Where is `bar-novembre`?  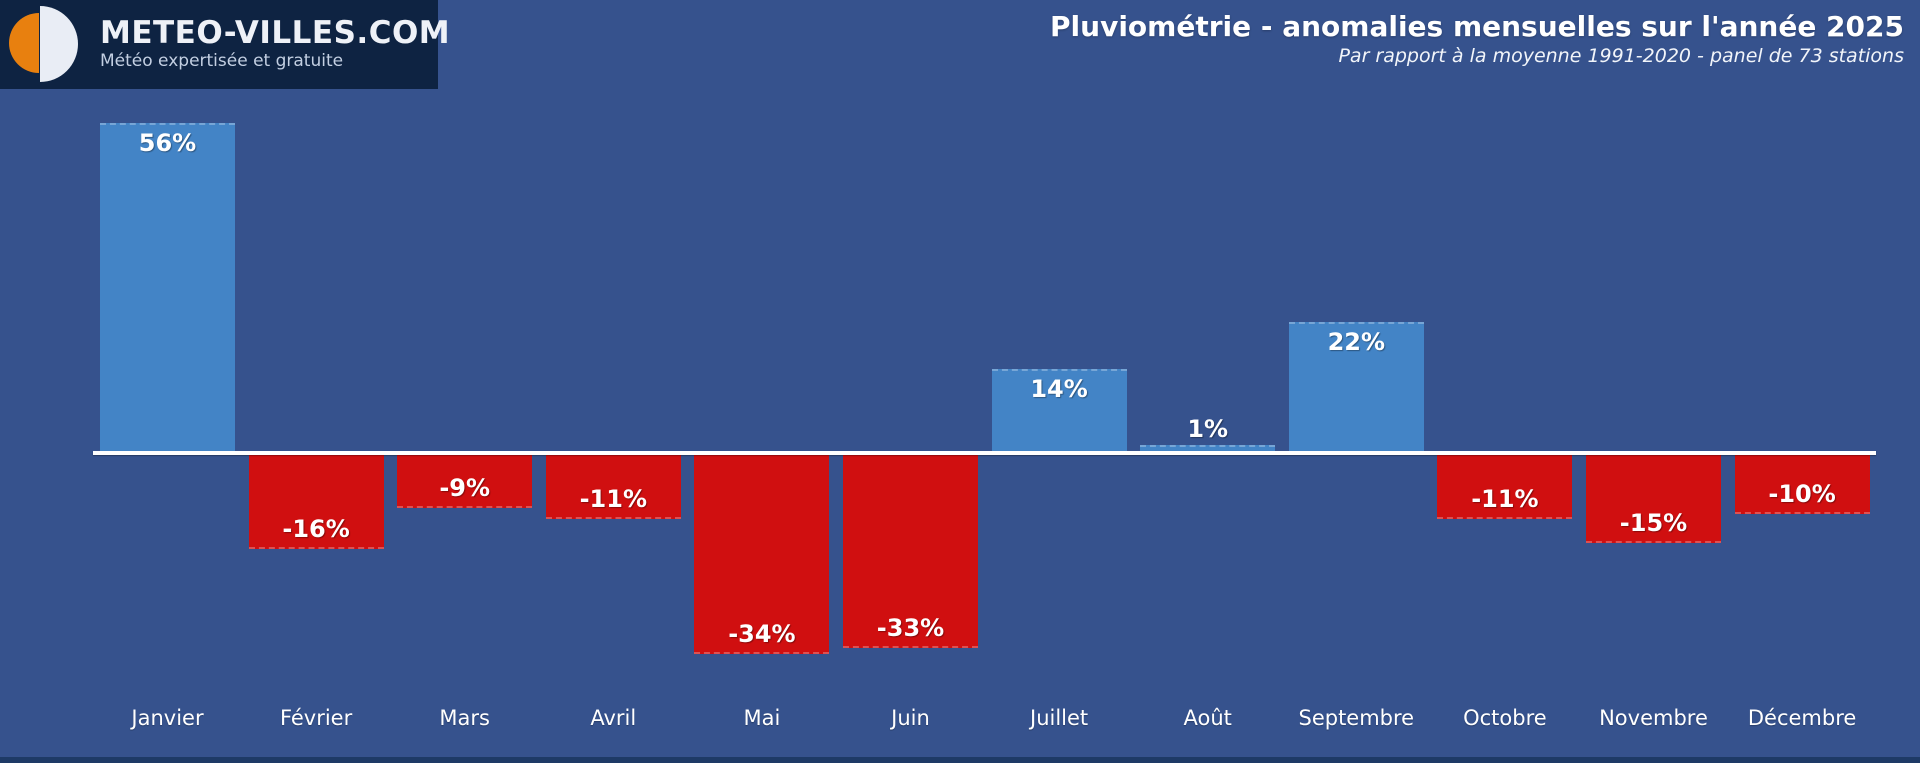
bar-novembre is located at coordinates (1653, 499).